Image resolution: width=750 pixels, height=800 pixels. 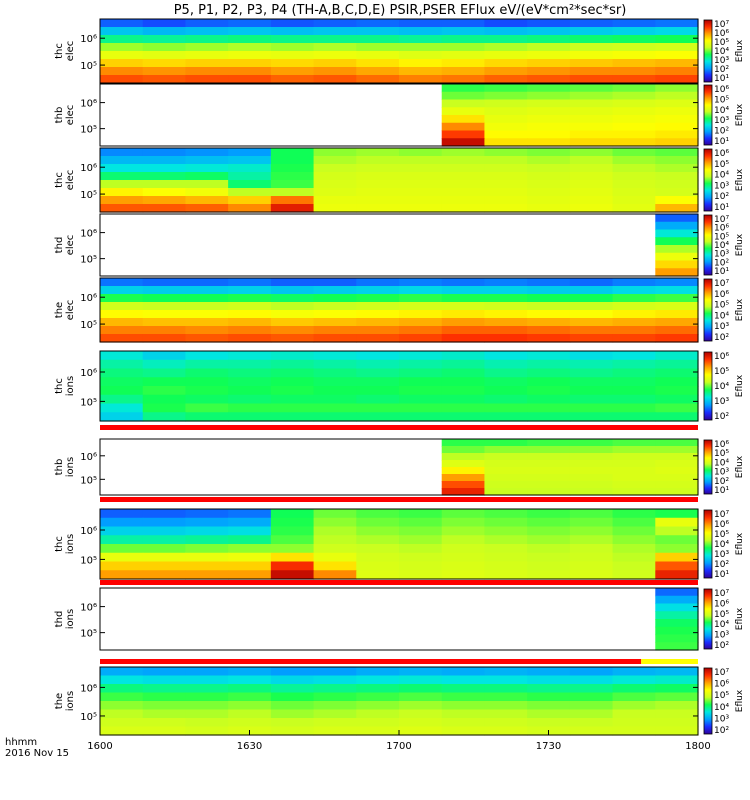 What do you see at coordinates (88, 104) in the screenshot?
I see `y-tick-label: 10⁶` at bounding box center [88, 104].